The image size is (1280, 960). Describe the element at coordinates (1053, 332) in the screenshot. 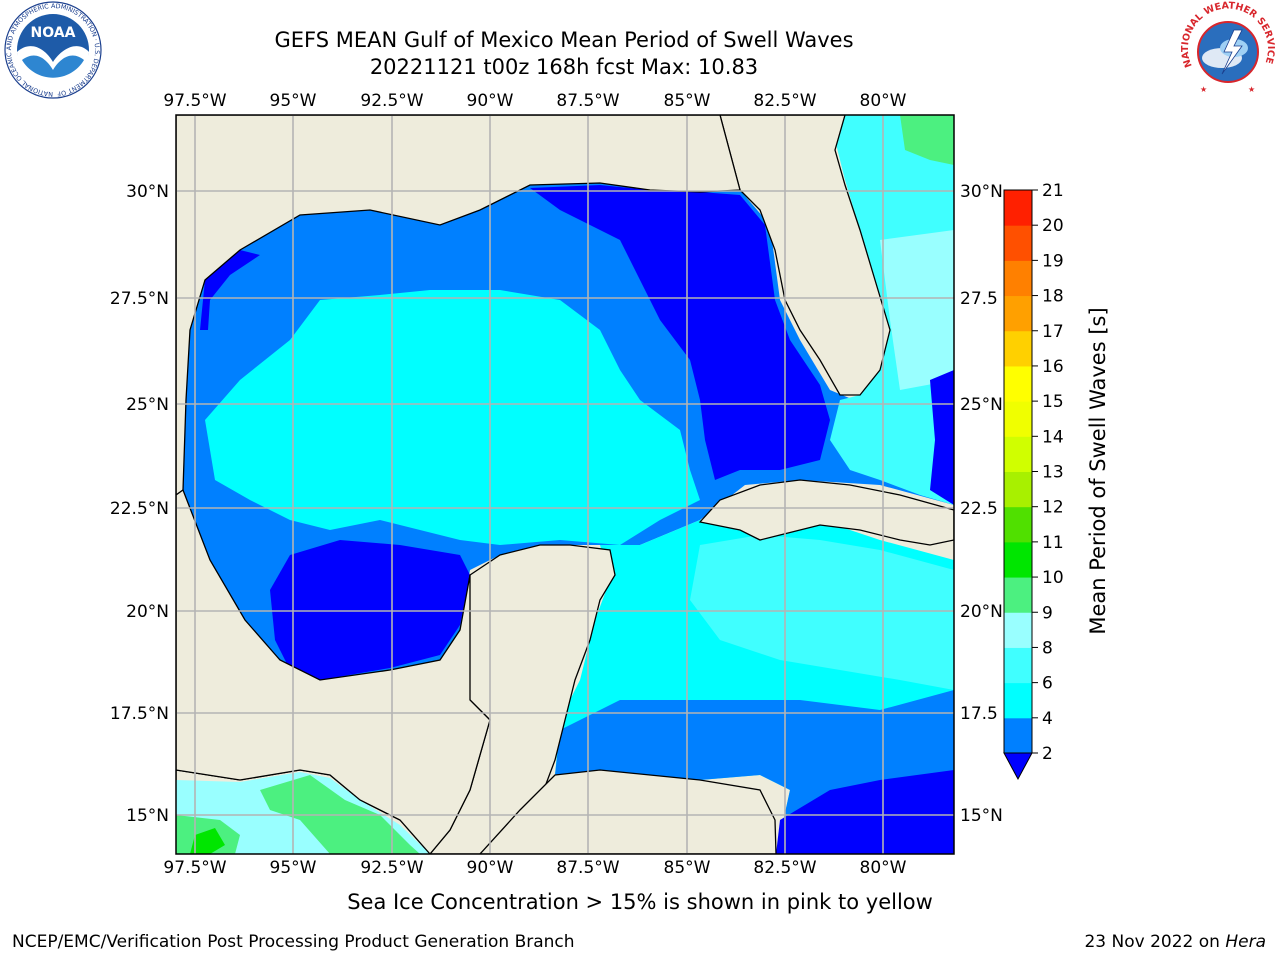

I see `colorbar-tick-label: 17` at that location.